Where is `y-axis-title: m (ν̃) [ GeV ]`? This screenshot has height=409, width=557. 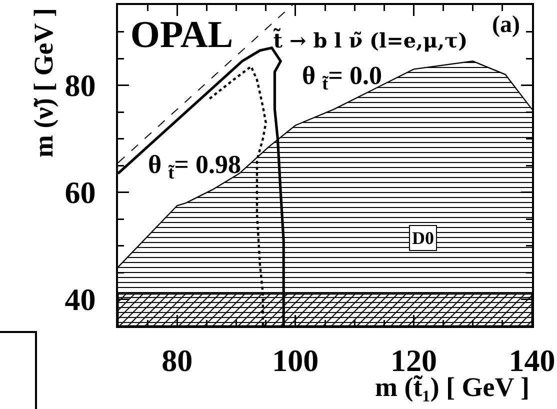 y-axis-title: m (ν̃) [ GeV ] is located at coordinates (43, 83).